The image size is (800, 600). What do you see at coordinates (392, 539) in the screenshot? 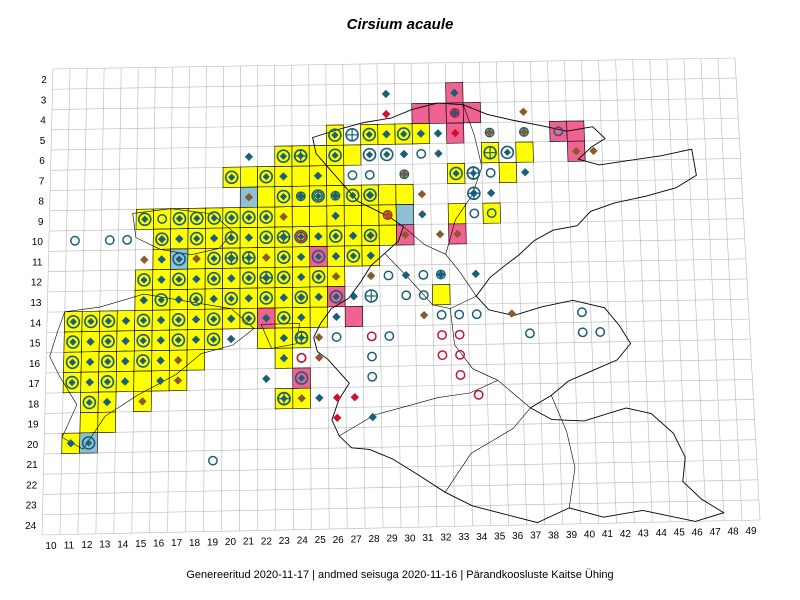
I see `column-label: 29` at bounding box center [392, 539].